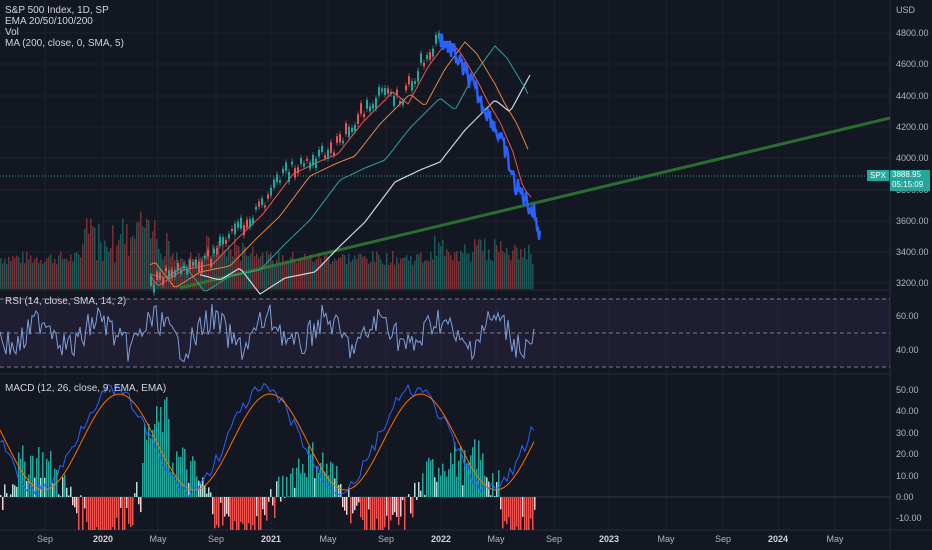  I want to click on symbol-title: S&P 500 Index, 1D, SP, so click(57, 10).